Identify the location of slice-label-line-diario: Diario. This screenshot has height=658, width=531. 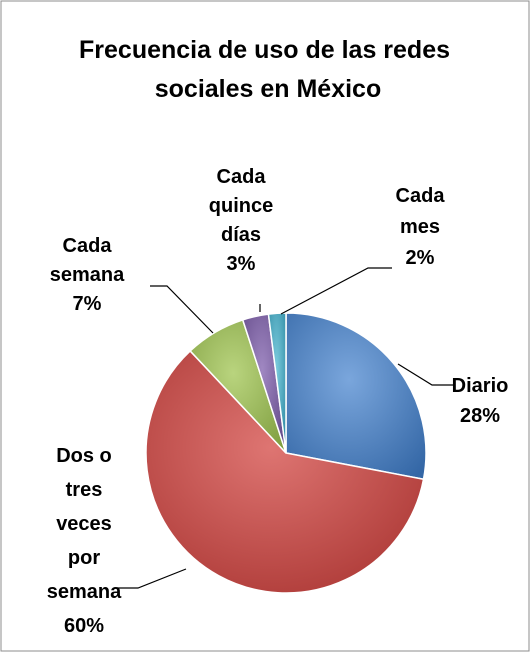
(480, 386).